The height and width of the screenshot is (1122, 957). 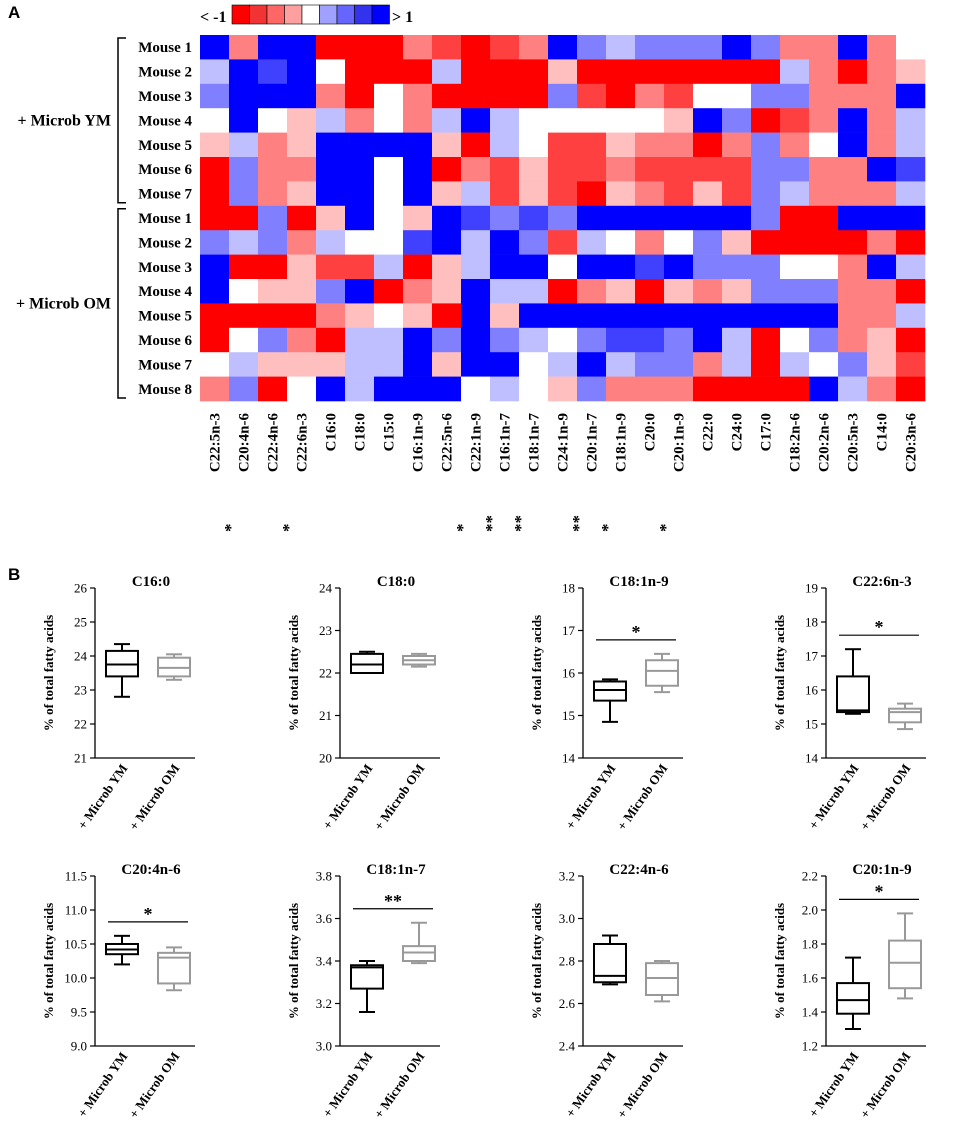 What do you see at coordinates (324, 918) in the screenshot?
I see `y-tick-label: 3.6` at bounding box center [324, 918].